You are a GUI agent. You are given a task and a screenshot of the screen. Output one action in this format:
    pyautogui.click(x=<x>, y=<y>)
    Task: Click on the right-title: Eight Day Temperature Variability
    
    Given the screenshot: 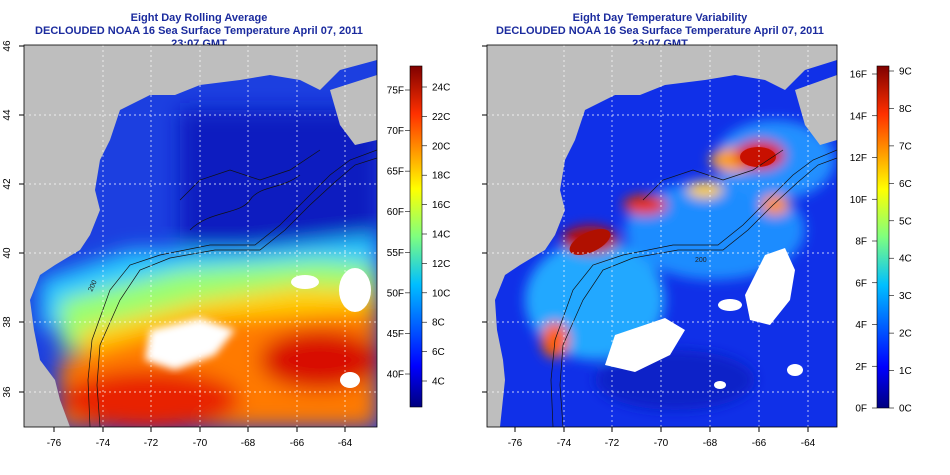 What is the action you would take?
    pyautogui.click(x=660, y=18)
    